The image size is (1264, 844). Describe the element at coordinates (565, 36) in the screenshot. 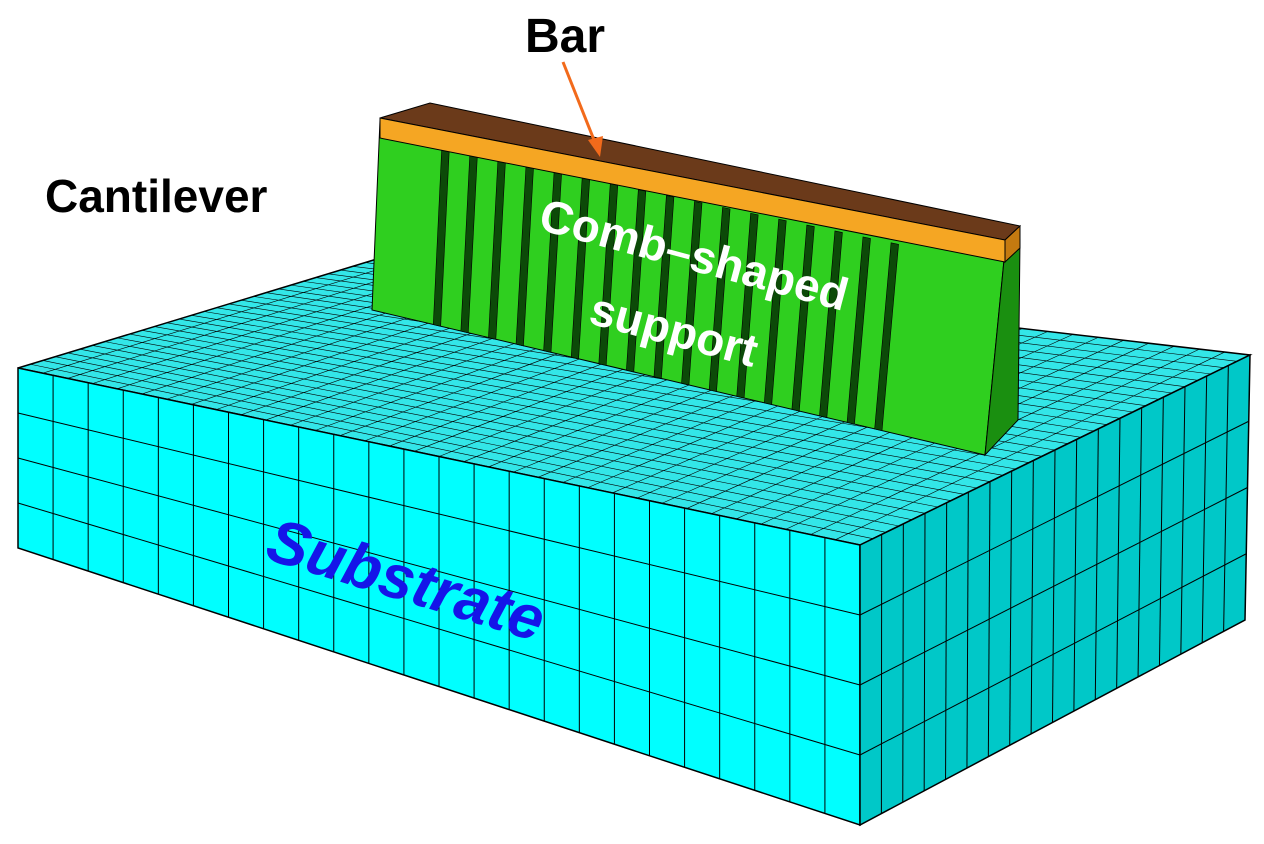

I see `bar-label: Bar` at that location.